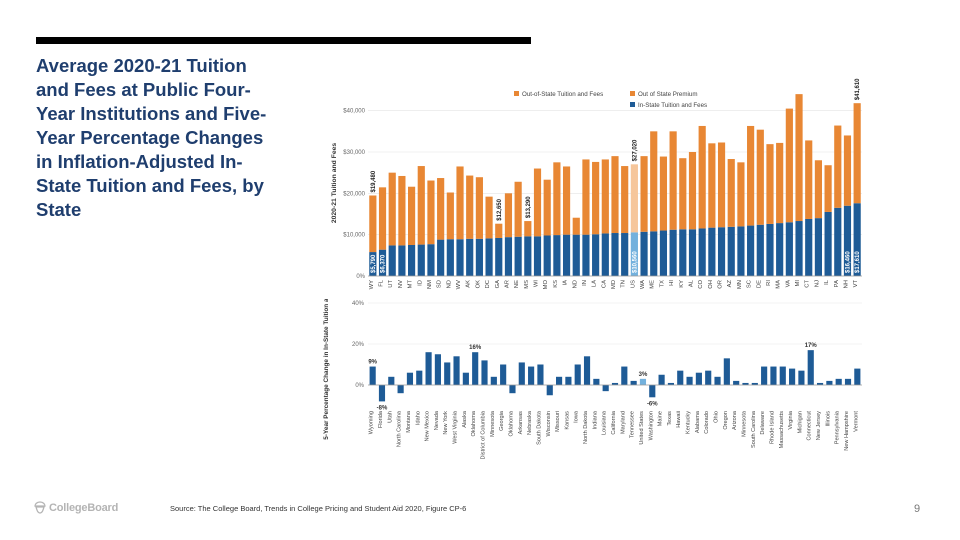 The width and height of the screenshot is (960, 540). What do you see at coordinates (84, 507) in the screenshot?
I see `logo-text: CollegeBoard` at bounding box center [84, 507].